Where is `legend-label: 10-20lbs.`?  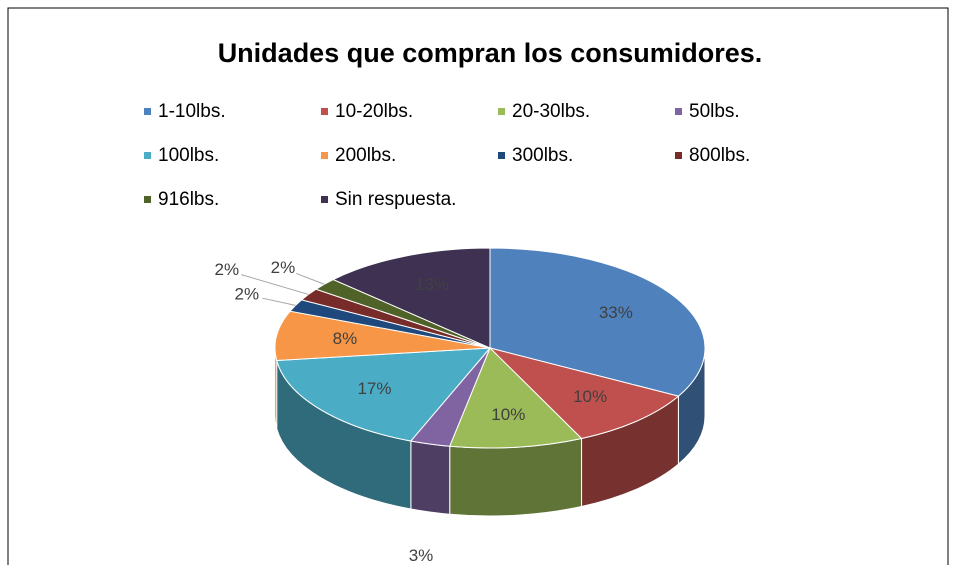
legend-label: 10-20lbs. is located at coordinates (374, 111).